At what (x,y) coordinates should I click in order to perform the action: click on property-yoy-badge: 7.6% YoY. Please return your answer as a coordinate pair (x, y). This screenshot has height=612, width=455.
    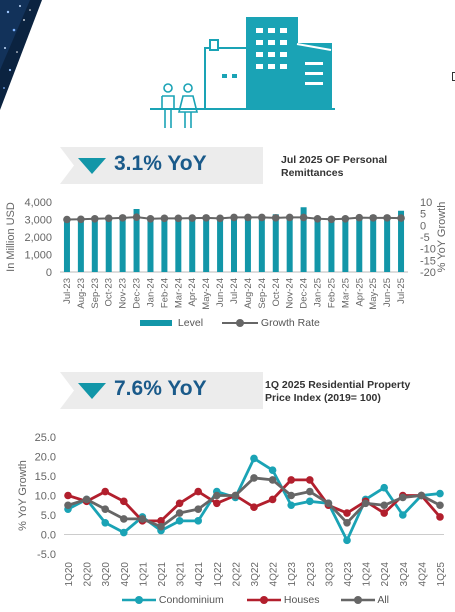
    Looking at the image, I should click on (161, 390).